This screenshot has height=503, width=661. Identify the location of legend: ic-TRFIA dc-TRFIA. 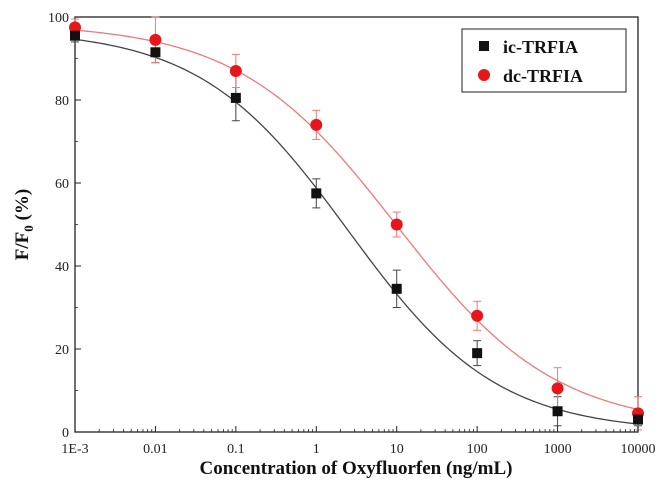
(544, 60).